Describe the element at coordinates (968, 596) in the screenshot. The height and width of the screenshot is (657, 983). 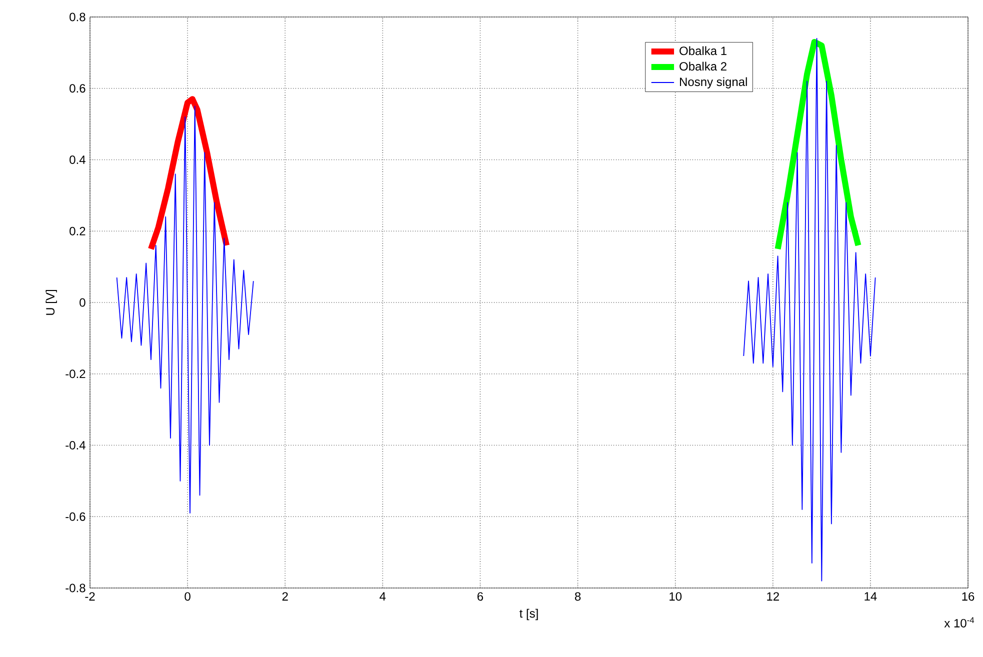
I see `x-tick-label: 16` at that location.